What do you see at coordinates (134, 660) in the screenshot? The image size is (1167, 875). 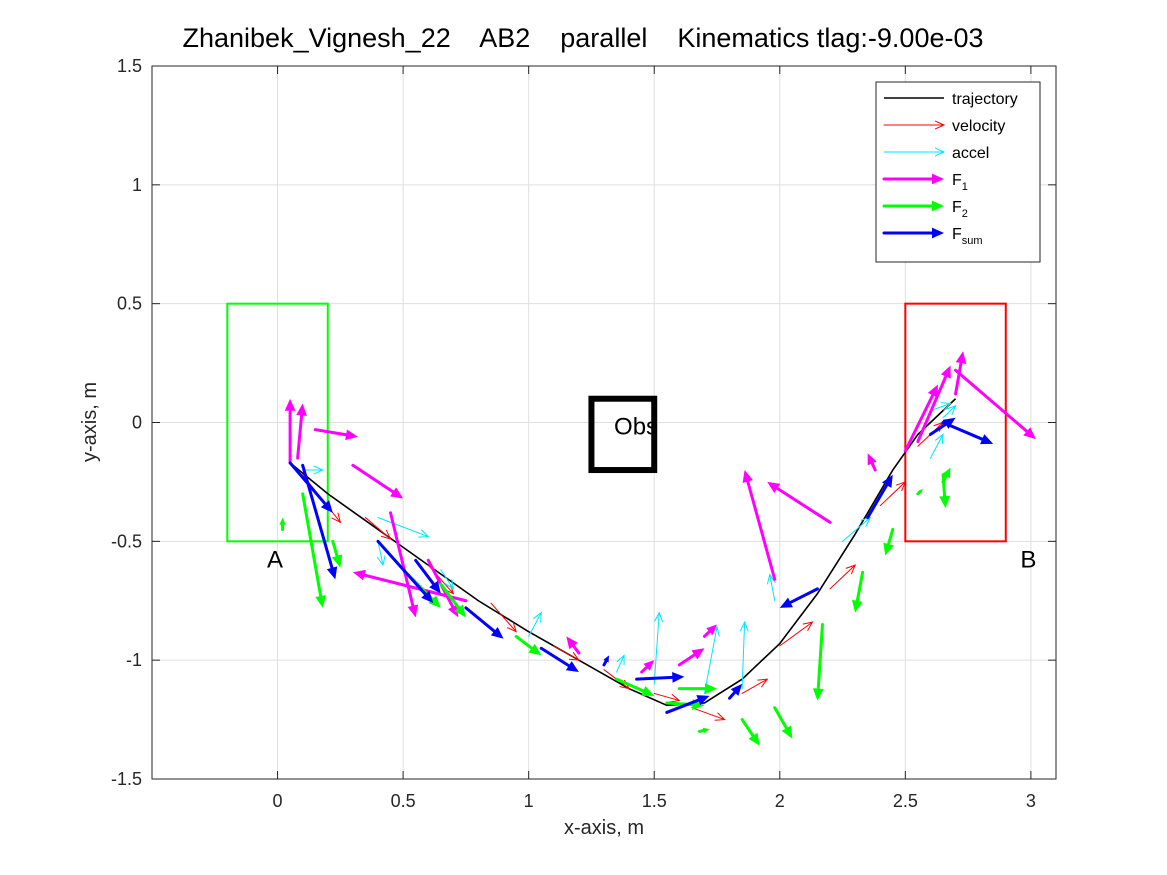 I see `y-tick-label: -1` at bounding box center [134, 660].